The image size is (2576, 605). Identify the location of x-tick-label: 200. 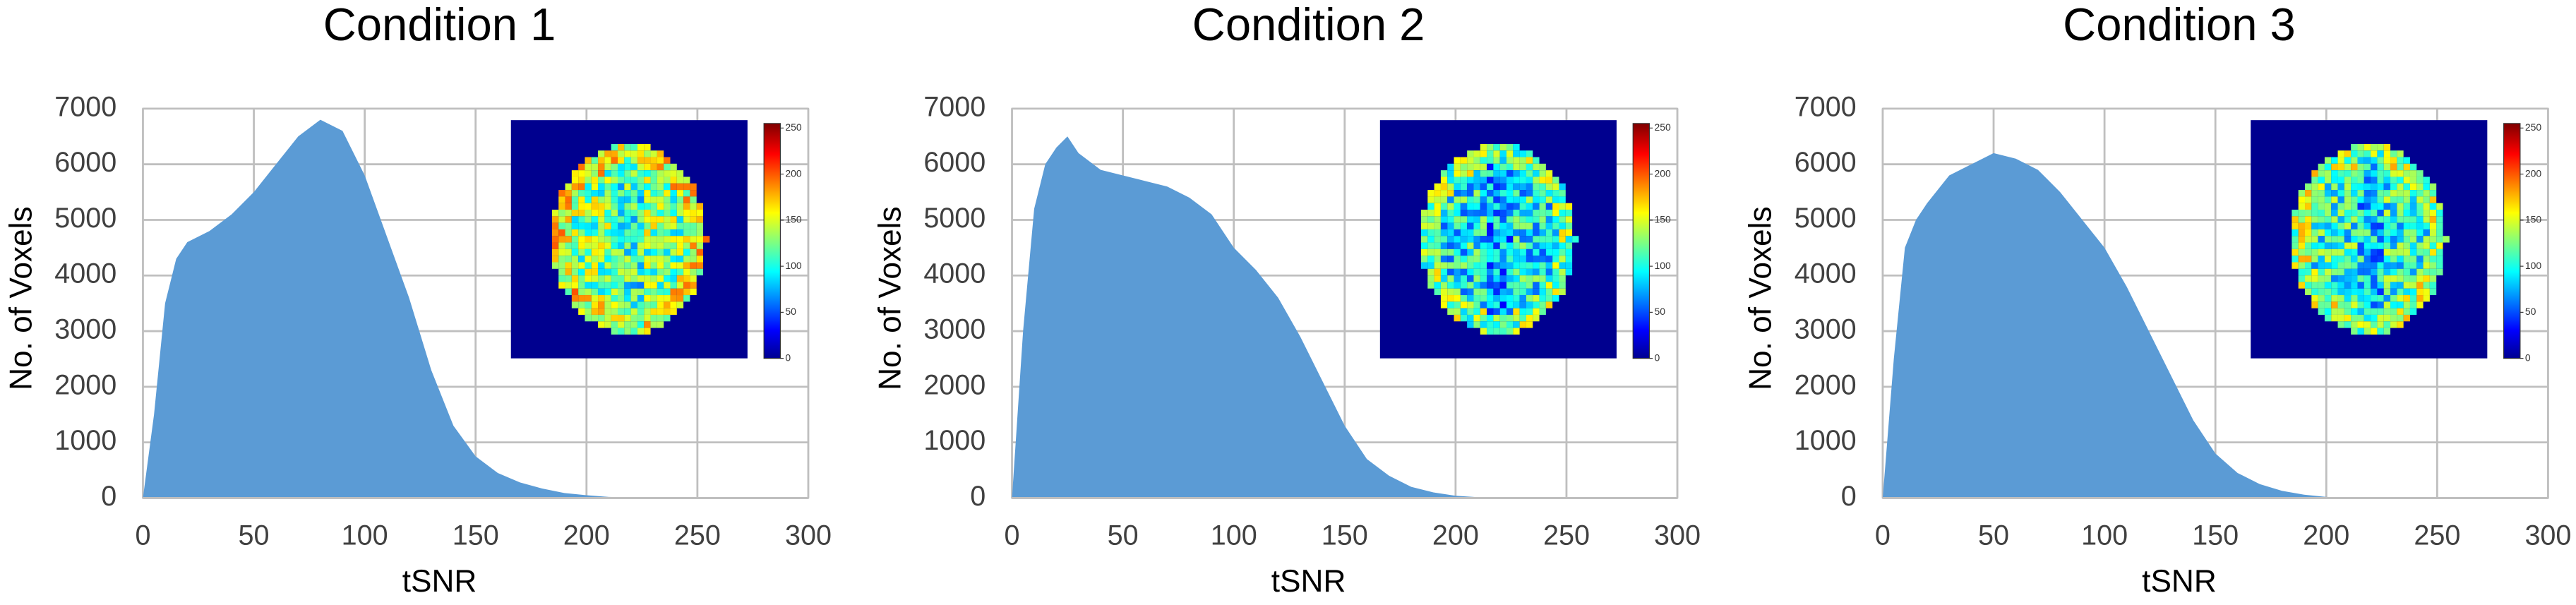
(2326, 535).